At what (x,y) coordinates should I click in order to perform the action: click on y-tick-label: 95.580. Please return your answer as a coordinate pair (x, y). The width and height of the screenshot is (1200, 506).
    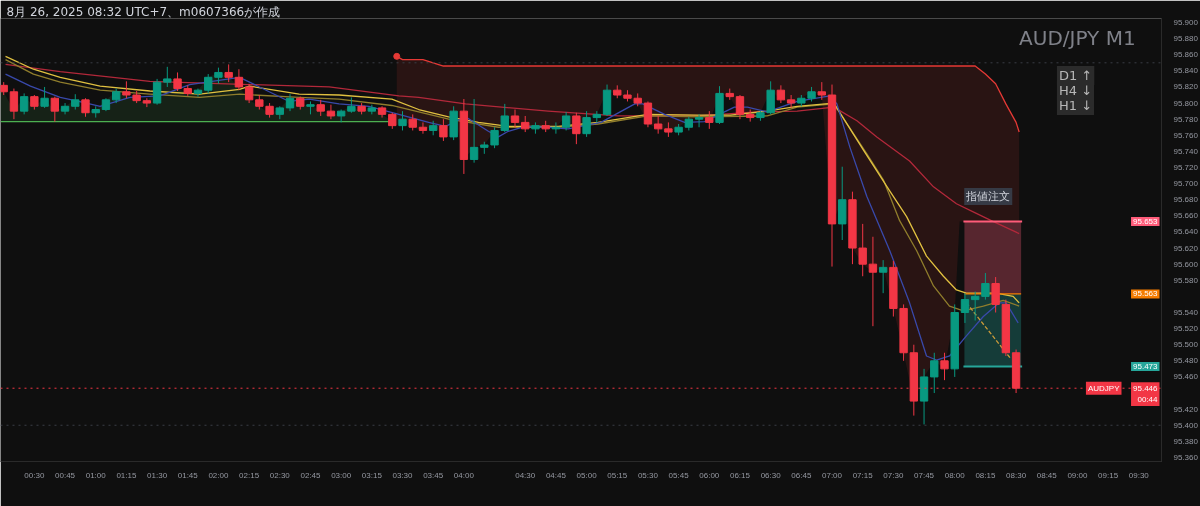
    Looking at the image, I should click on (1186, 280).